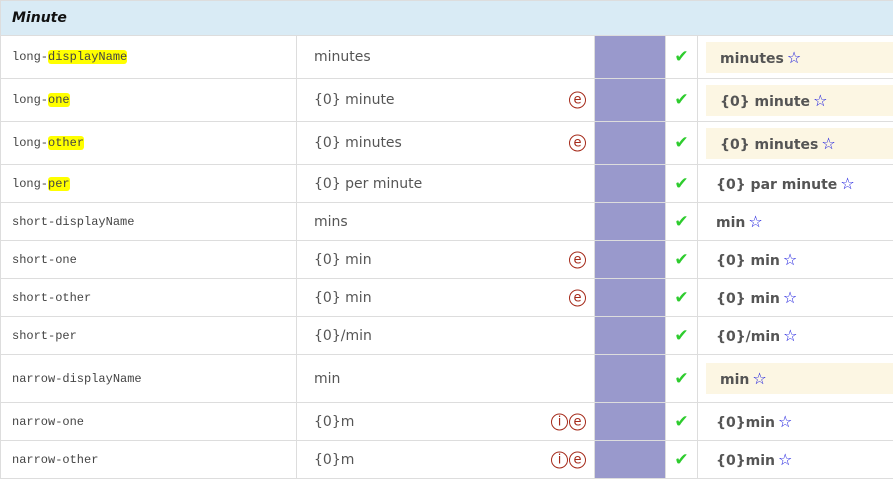 Image resolution: width=893 pixels, height=490 pixels. I want to click on winning-value: {0} minutes ☆, so click(794, 143).